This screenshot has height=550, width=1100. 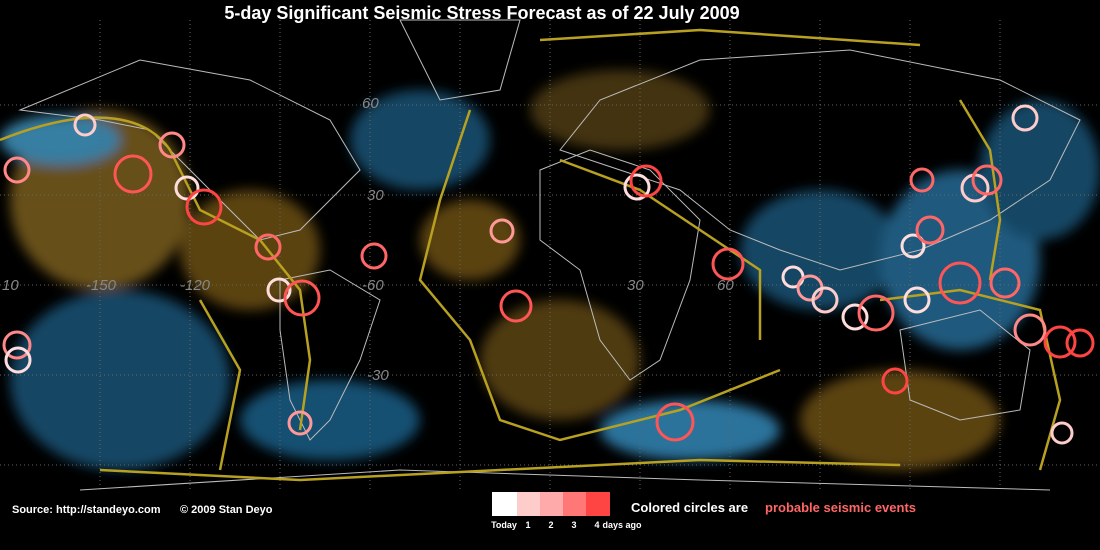 What do you see at coordinates (573, 525) in the screenshot?
I see `legend-label: 3` at bounding box center [573, 525].